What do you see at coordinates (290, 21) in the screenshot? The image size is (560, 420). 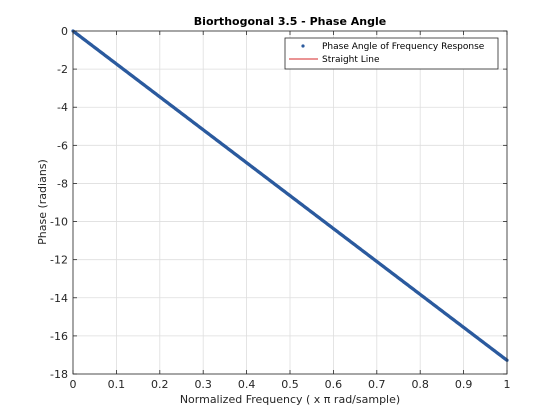 I see `chart-title: Biorthogonal 3.5 - Phase Angle` at bounding box center [290, 21].